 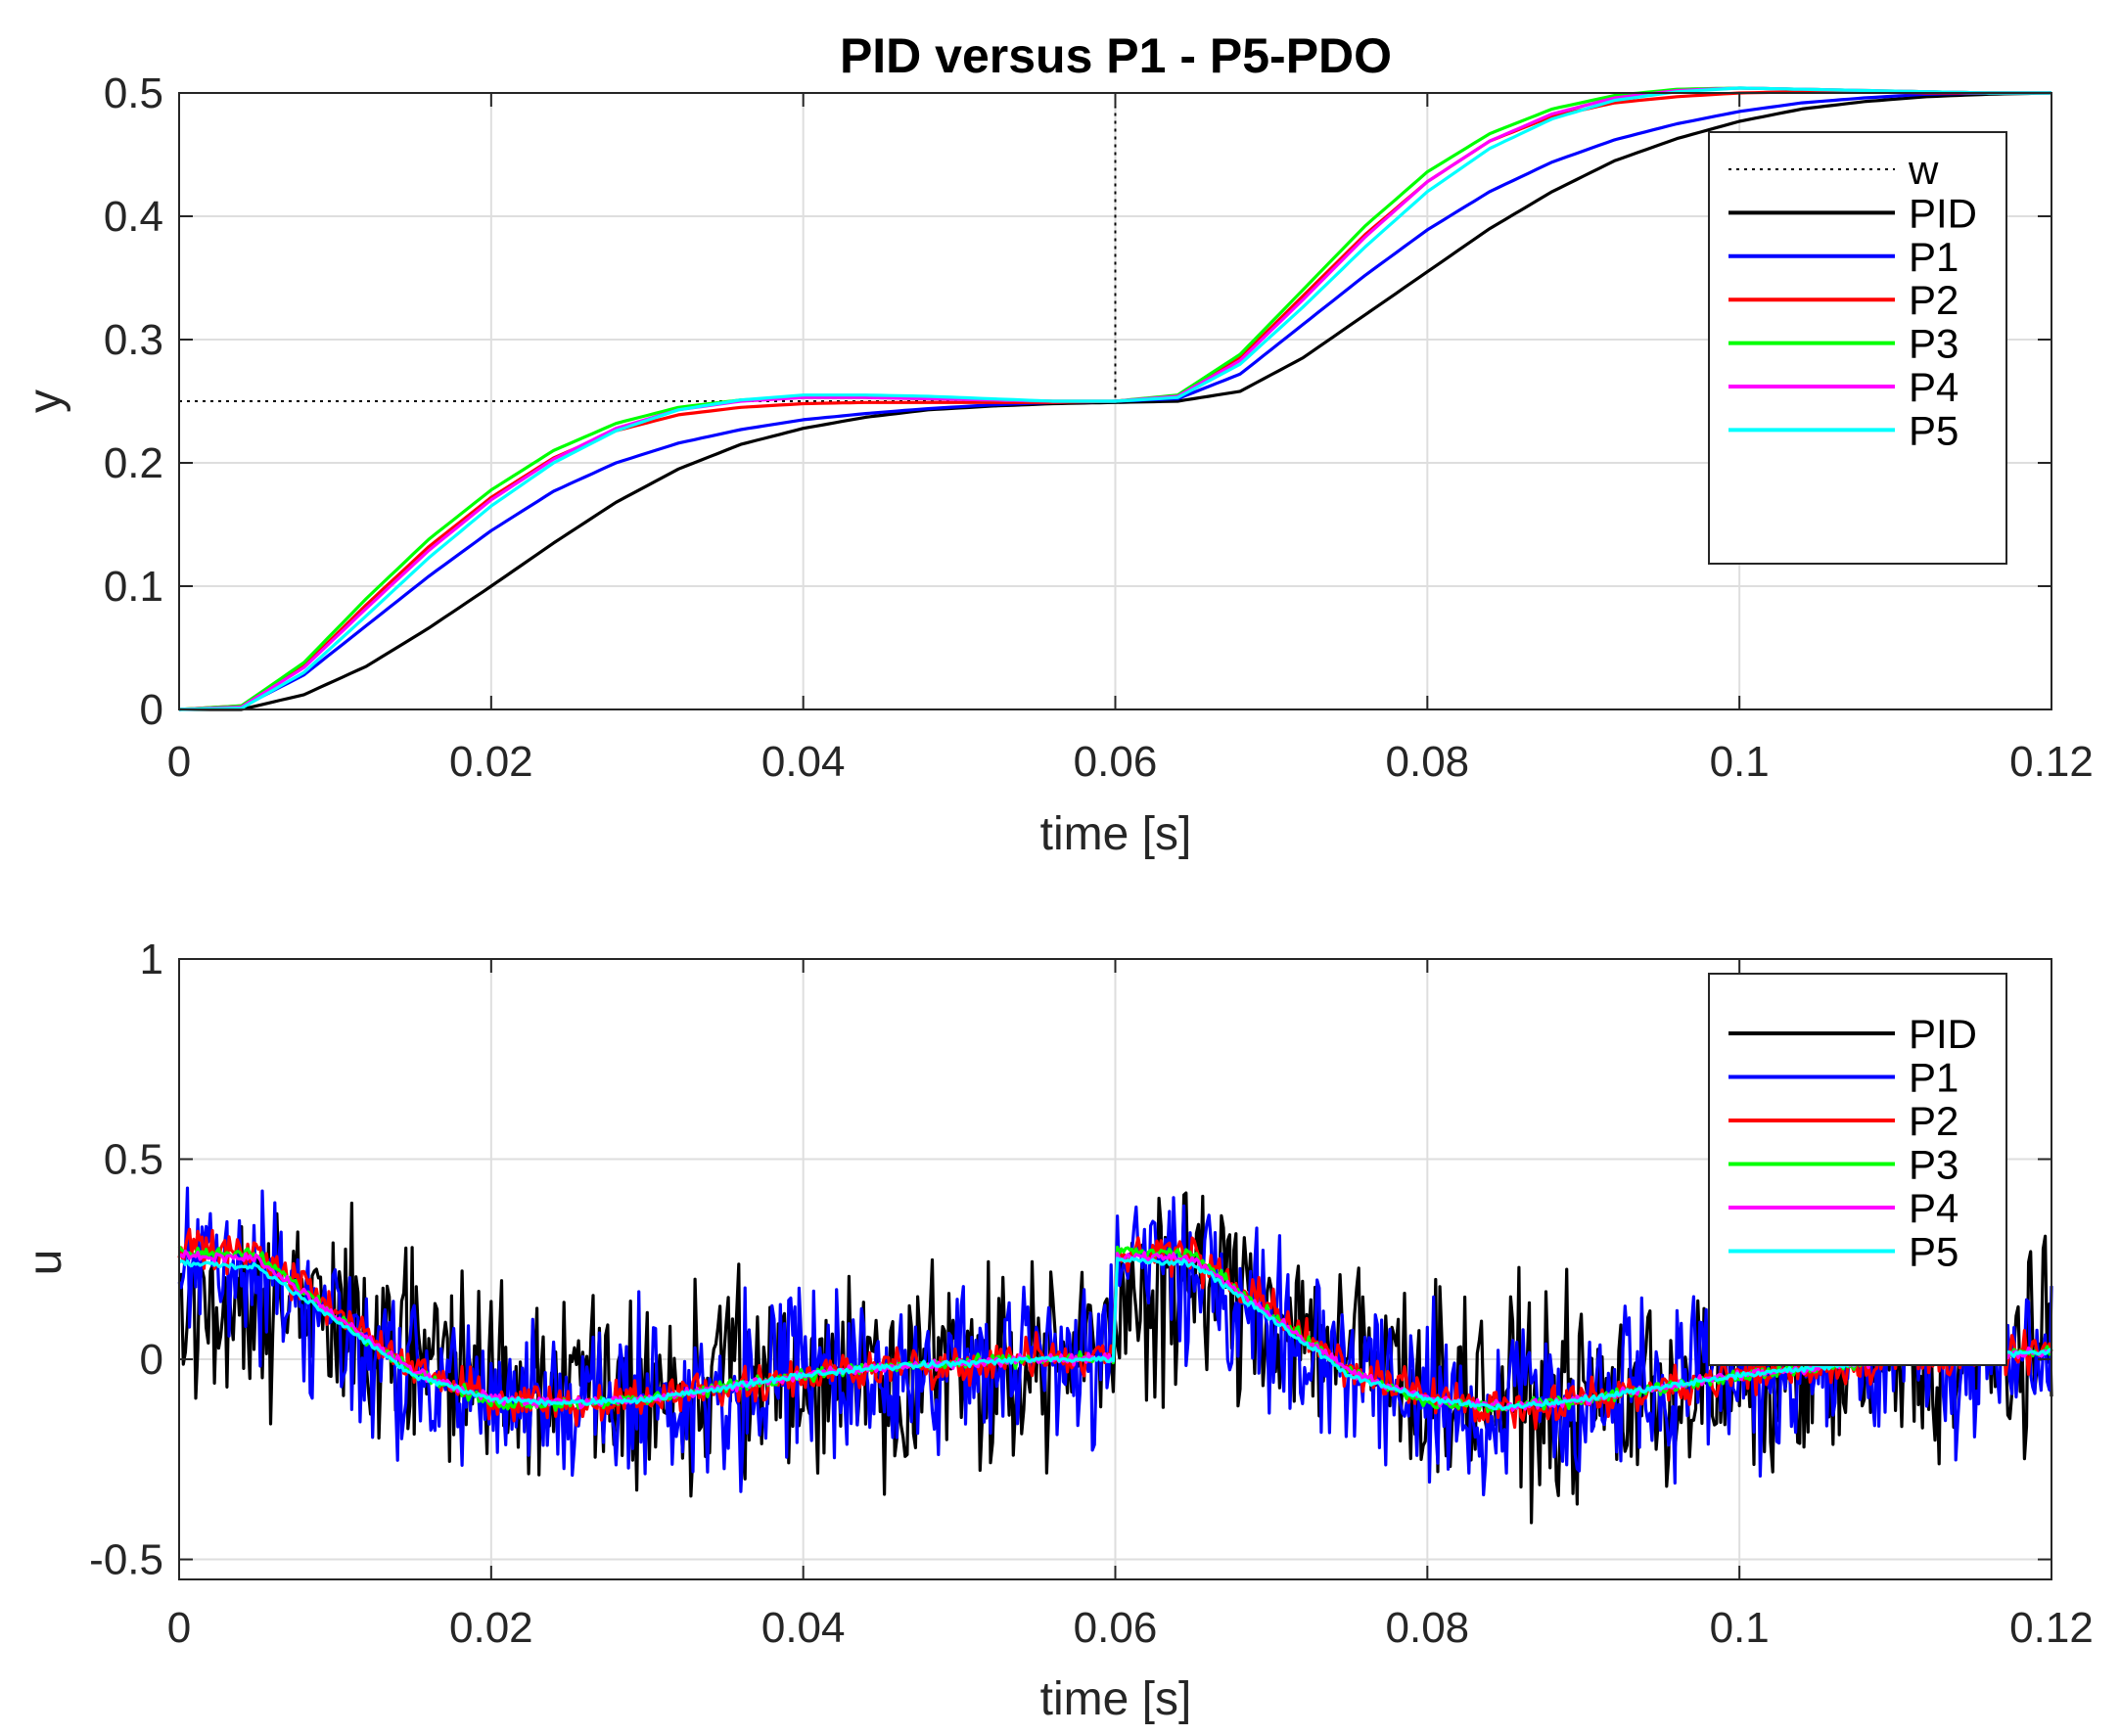 What do you see at coordinates (1857, 348) in the screenshot?
I see `top-legend-box` at bounding box center [1857, 348].